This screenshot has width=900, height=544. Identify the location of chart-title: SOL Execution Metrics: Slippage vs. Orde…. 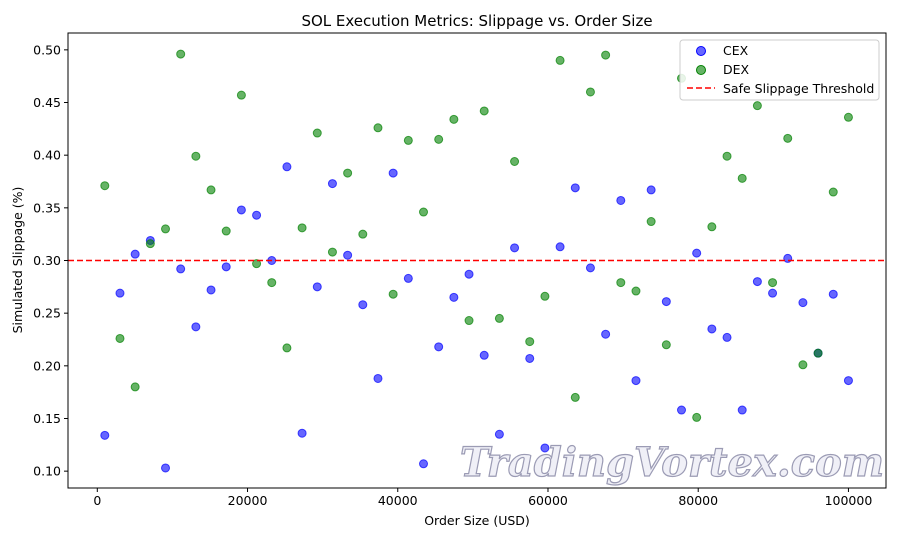
(476, 21).